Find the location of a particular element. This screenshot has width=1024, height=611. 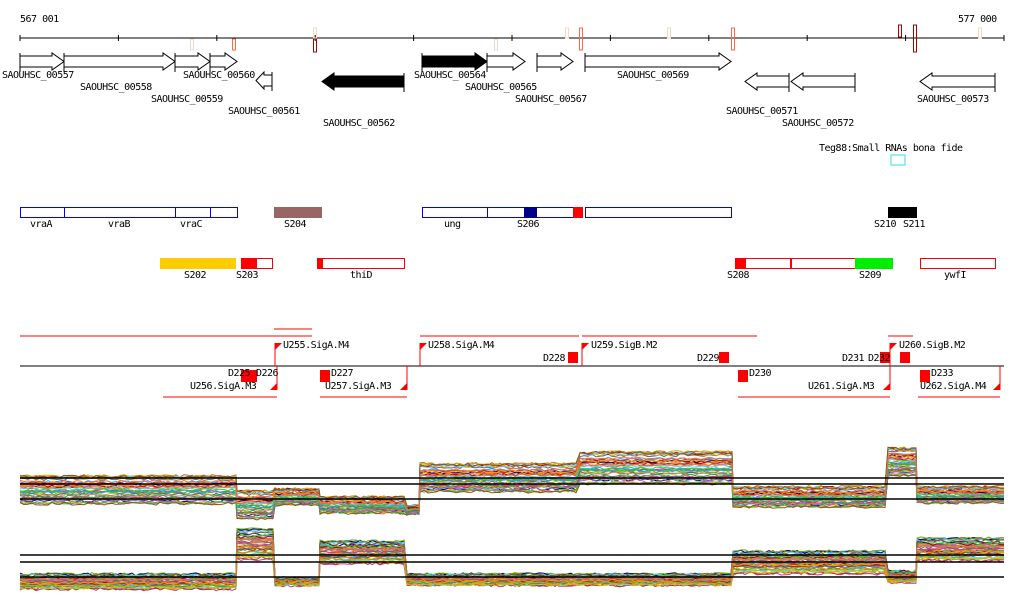

promoter-label: U257.SigA.M3 is located at coordinates (358, 386).